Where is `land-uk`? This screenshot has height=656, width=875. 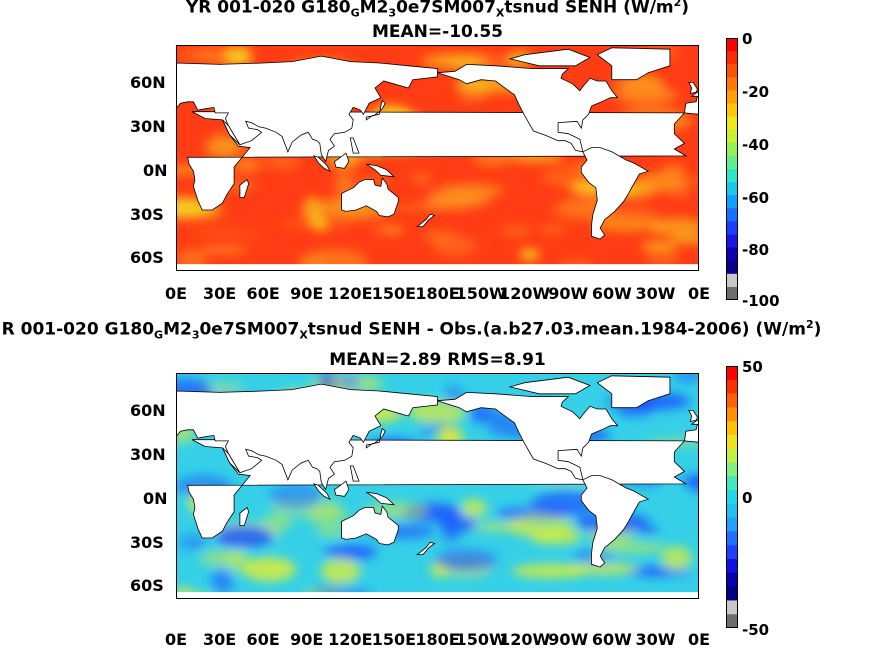 land-uk is located at coordinates (693, 88).